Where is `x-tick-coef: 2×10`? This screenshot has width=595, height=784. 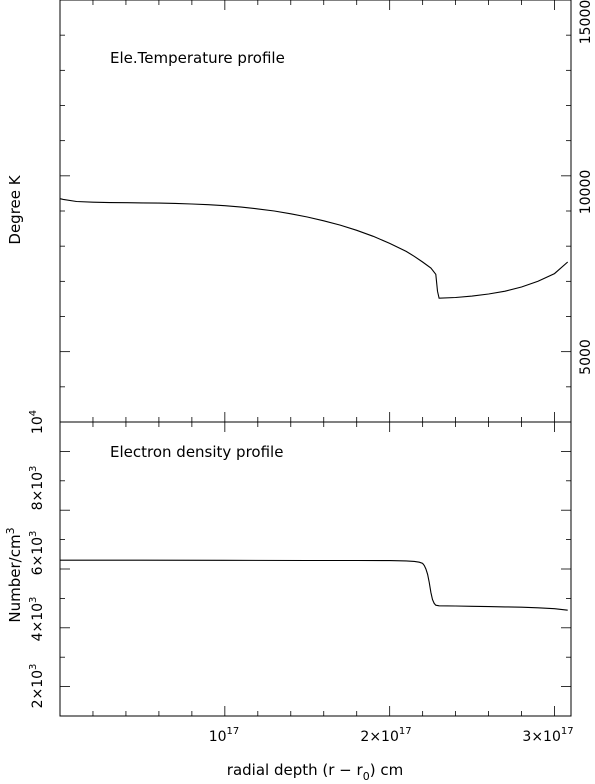
x-tick-coef: 2×10 is located at coordinates (379, 737).